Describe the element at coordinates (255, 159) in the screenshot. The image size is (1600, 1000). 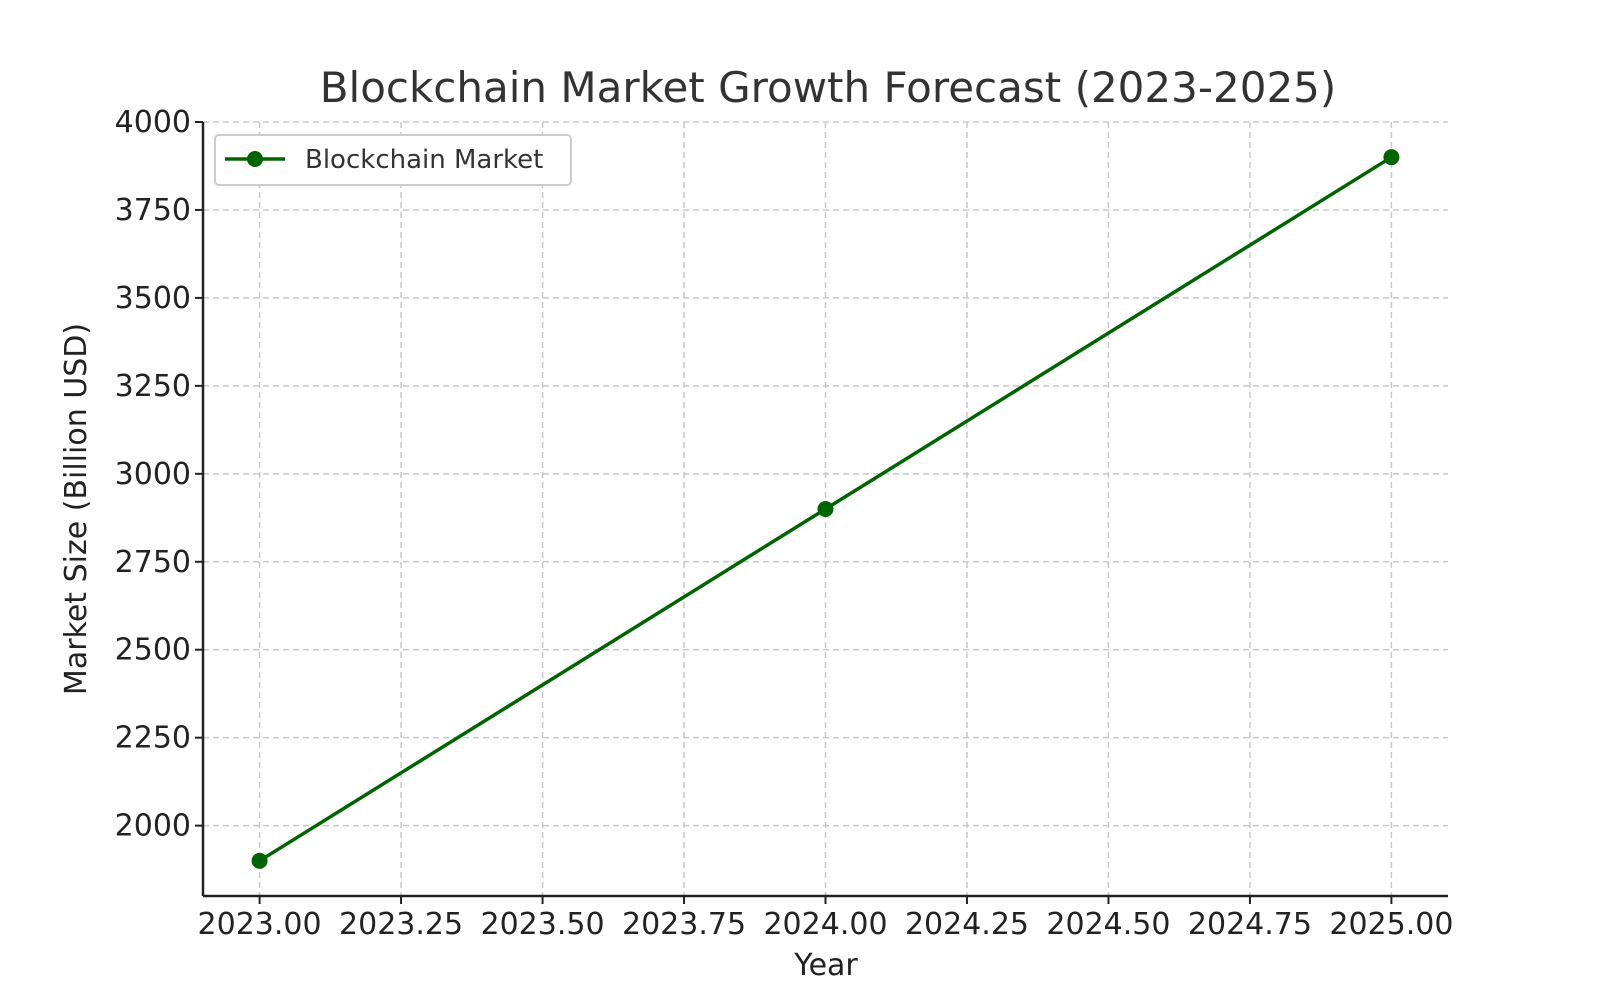
I see `legend-marker-swatch` at that location.